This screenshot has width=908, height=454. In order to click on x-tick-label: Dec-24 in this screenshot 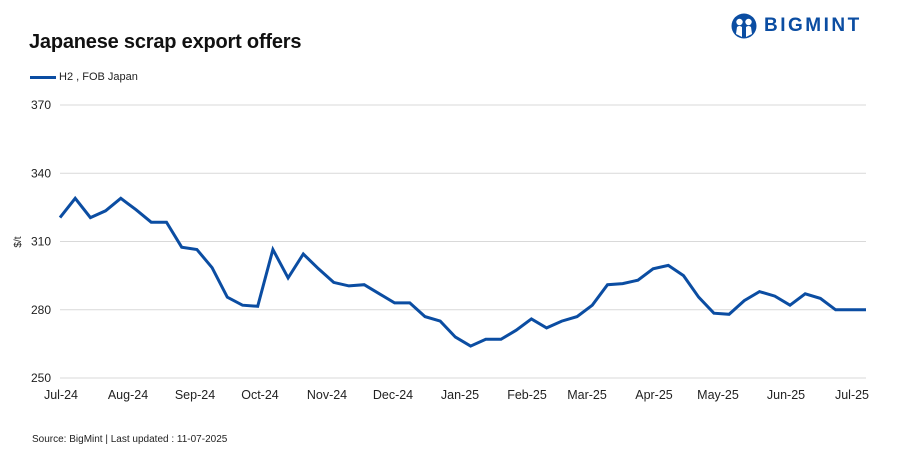, I will do `click(393, 395)`.